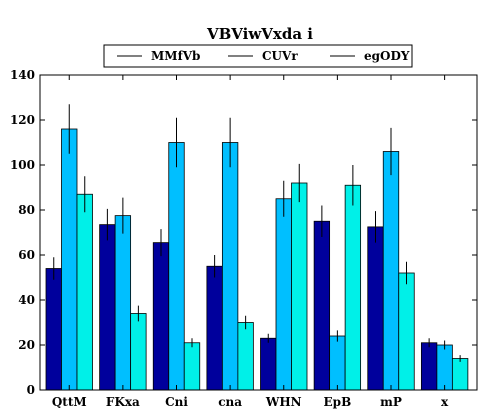  I want to click on x-tick-label-mP: mP, so click(391, 402).